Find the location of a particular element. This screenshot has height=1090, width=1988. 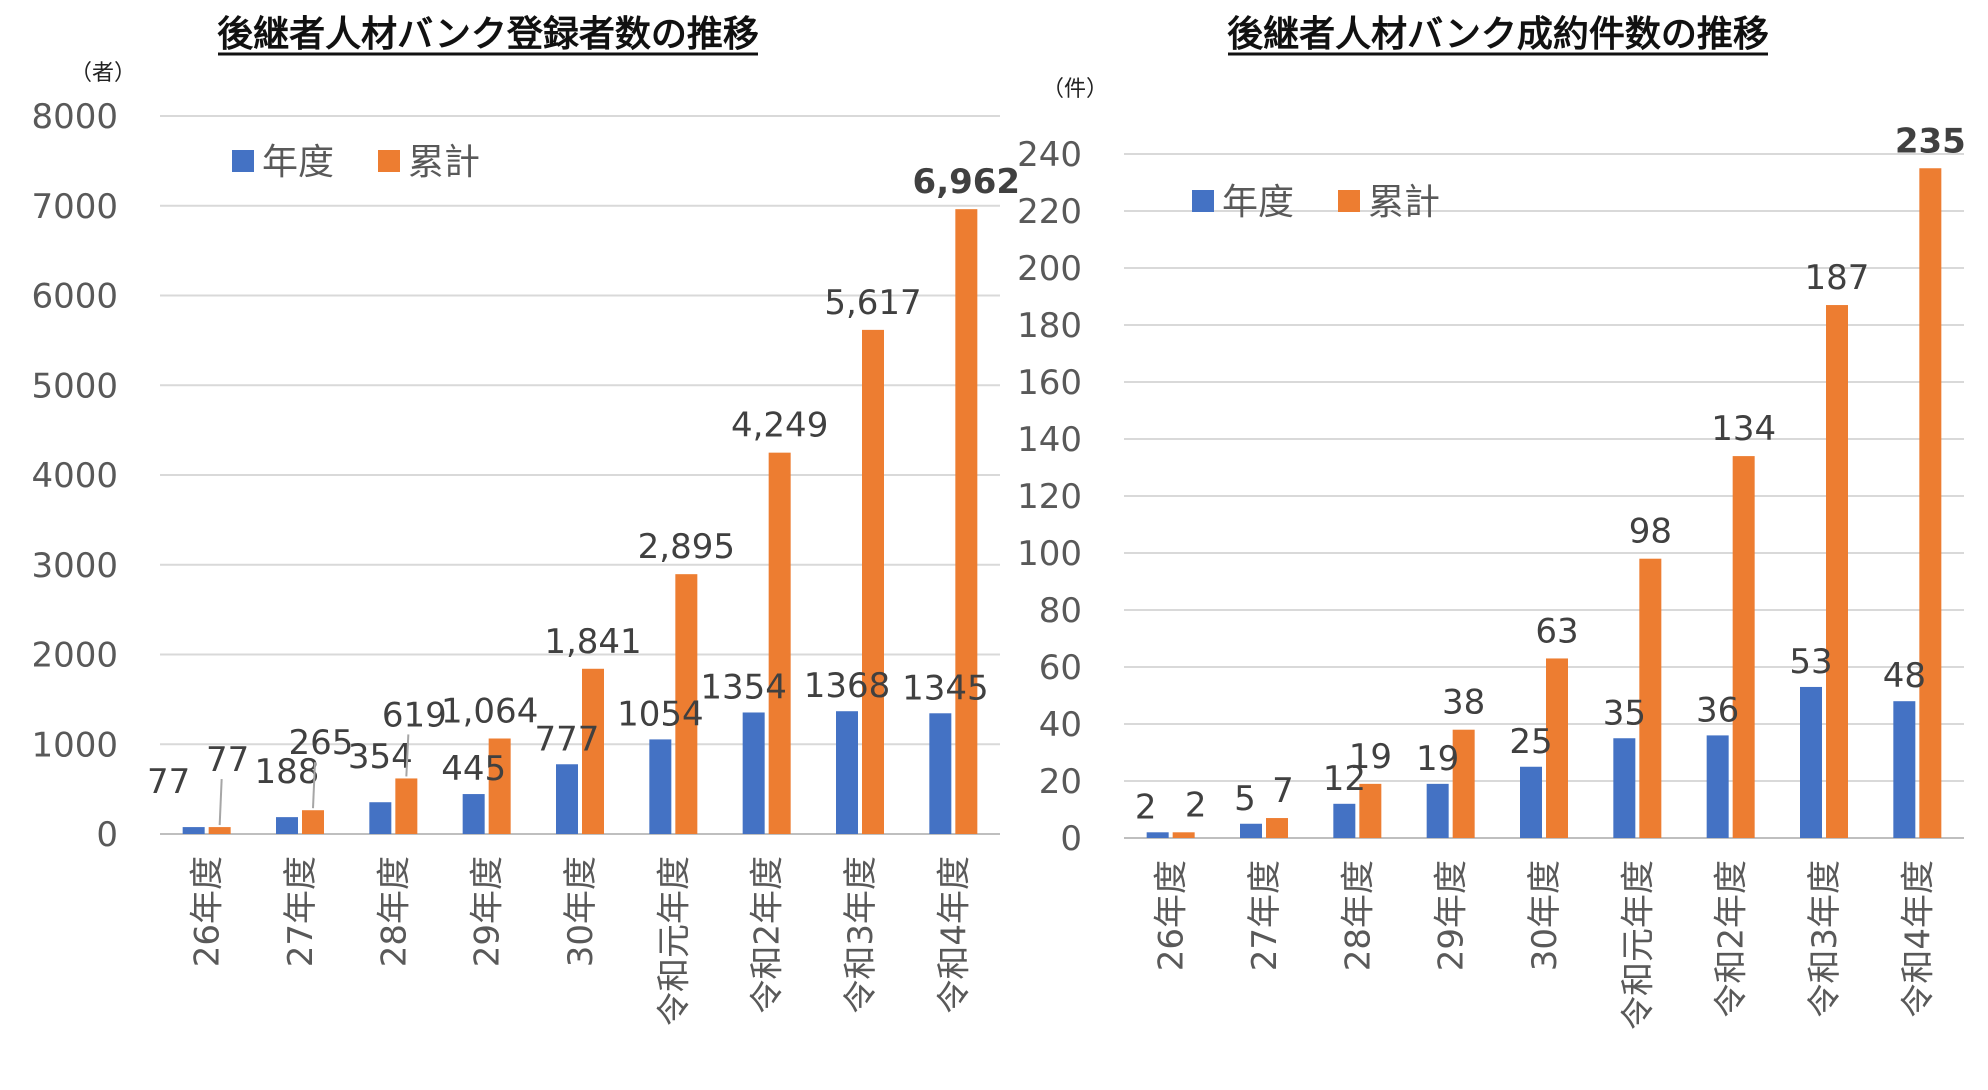

y-tick-label: 8000 is located at coordinates (74, 117).